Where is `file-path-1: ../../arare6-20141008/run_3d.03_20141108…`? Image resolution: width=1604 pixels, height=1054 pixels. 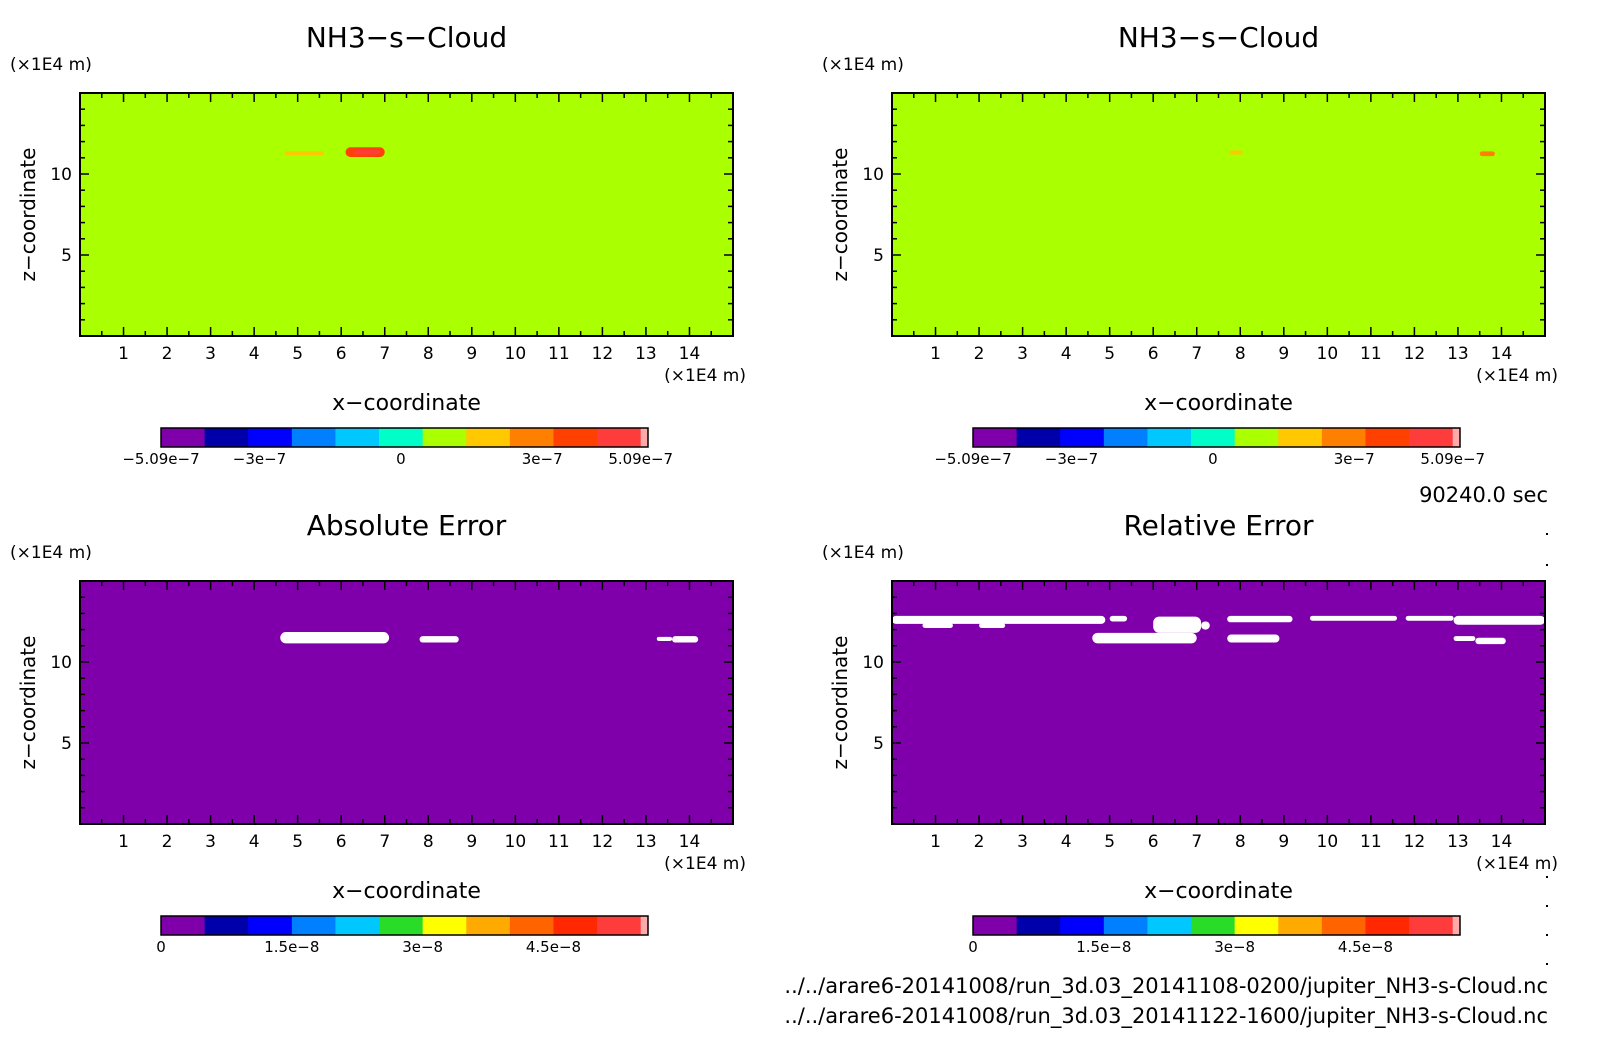
file-path-1: ../../arare6-20141008/run_3d.03_20141108… is located at coordinates (1166, 986).